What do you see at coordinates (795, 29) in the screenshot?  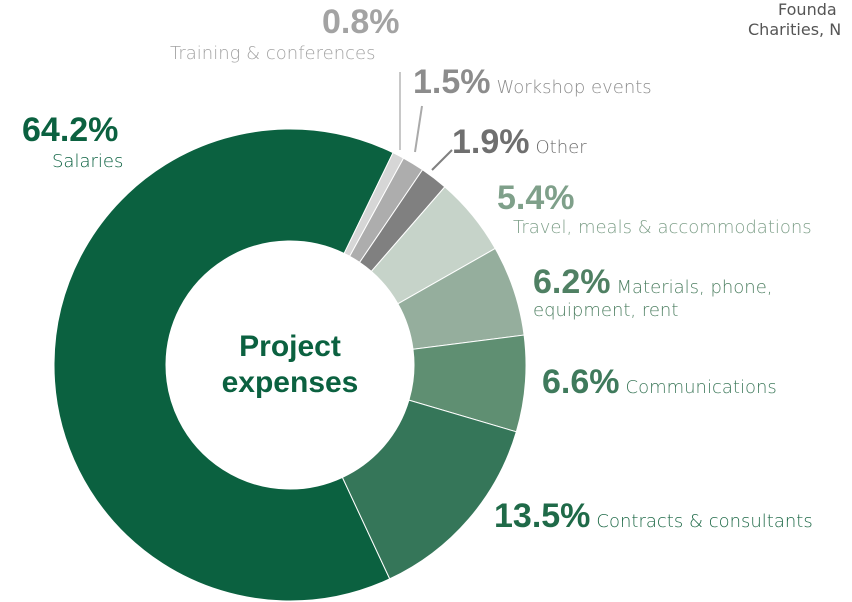 I see `annotation: Charities, N` at bounding box center [795, 29].